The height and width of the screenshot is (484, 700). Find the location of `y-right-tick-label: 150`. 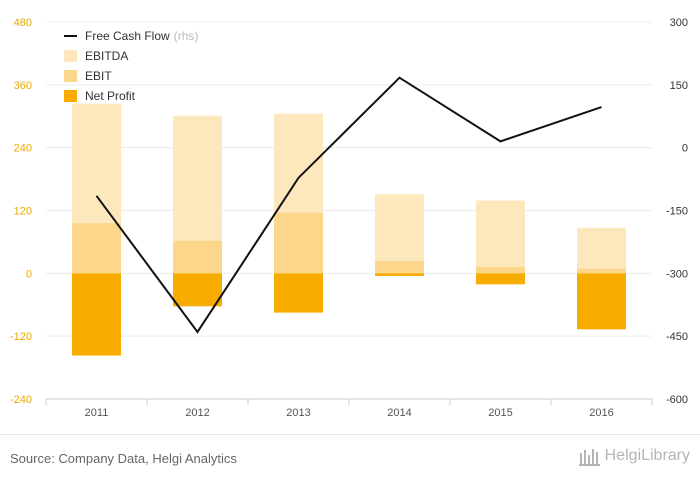

y-right-tick-label: 150 is located at coordinates (679, 86).